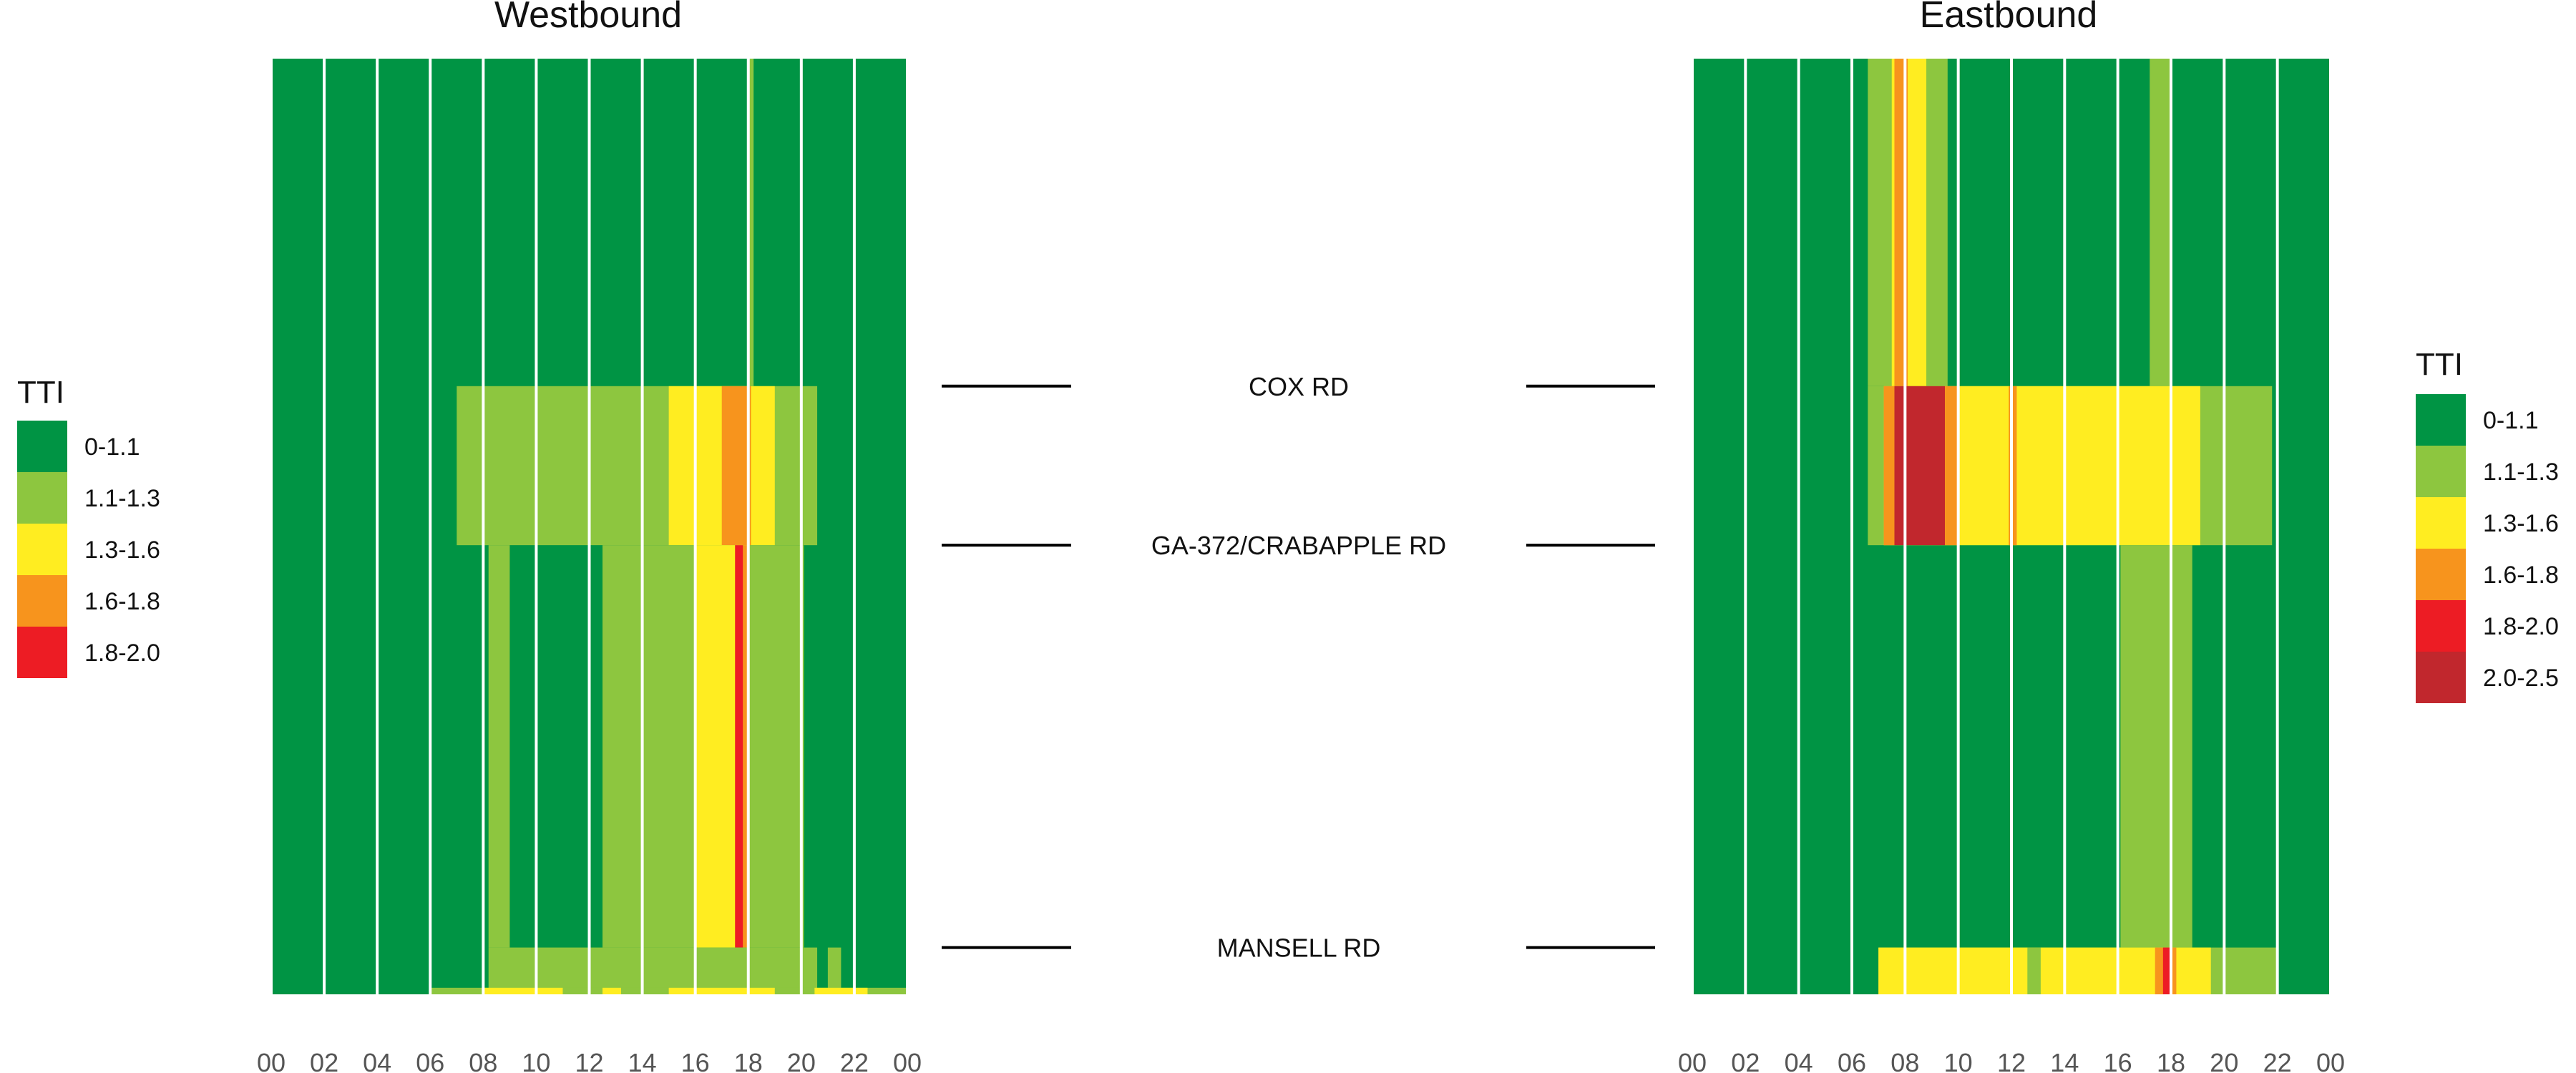 The width and height of the screenshot is (2576, 1073). I want to click on westbound-x-axis: 00 02 04 06 08 10 12 14 16 18 20 22 00, so click(589, 1060).